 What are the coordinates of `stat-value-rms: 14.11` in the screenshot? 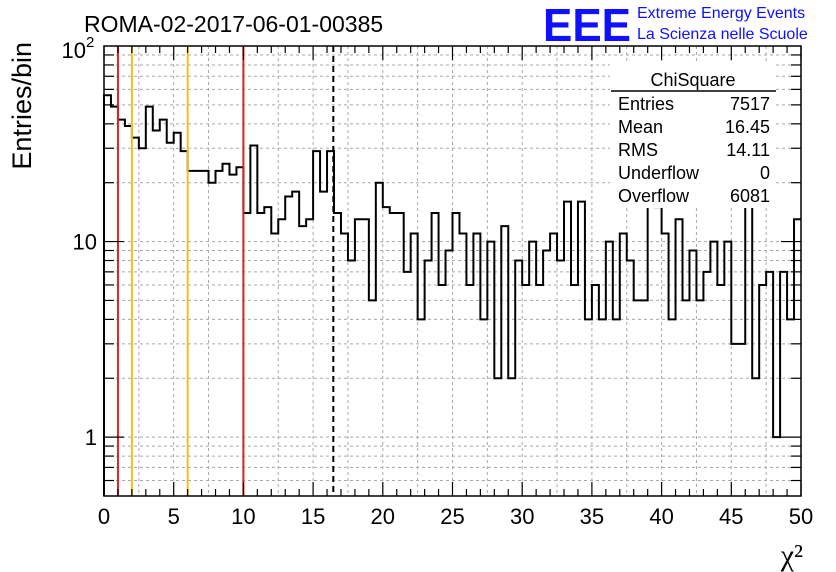 It's located at (748, 150).